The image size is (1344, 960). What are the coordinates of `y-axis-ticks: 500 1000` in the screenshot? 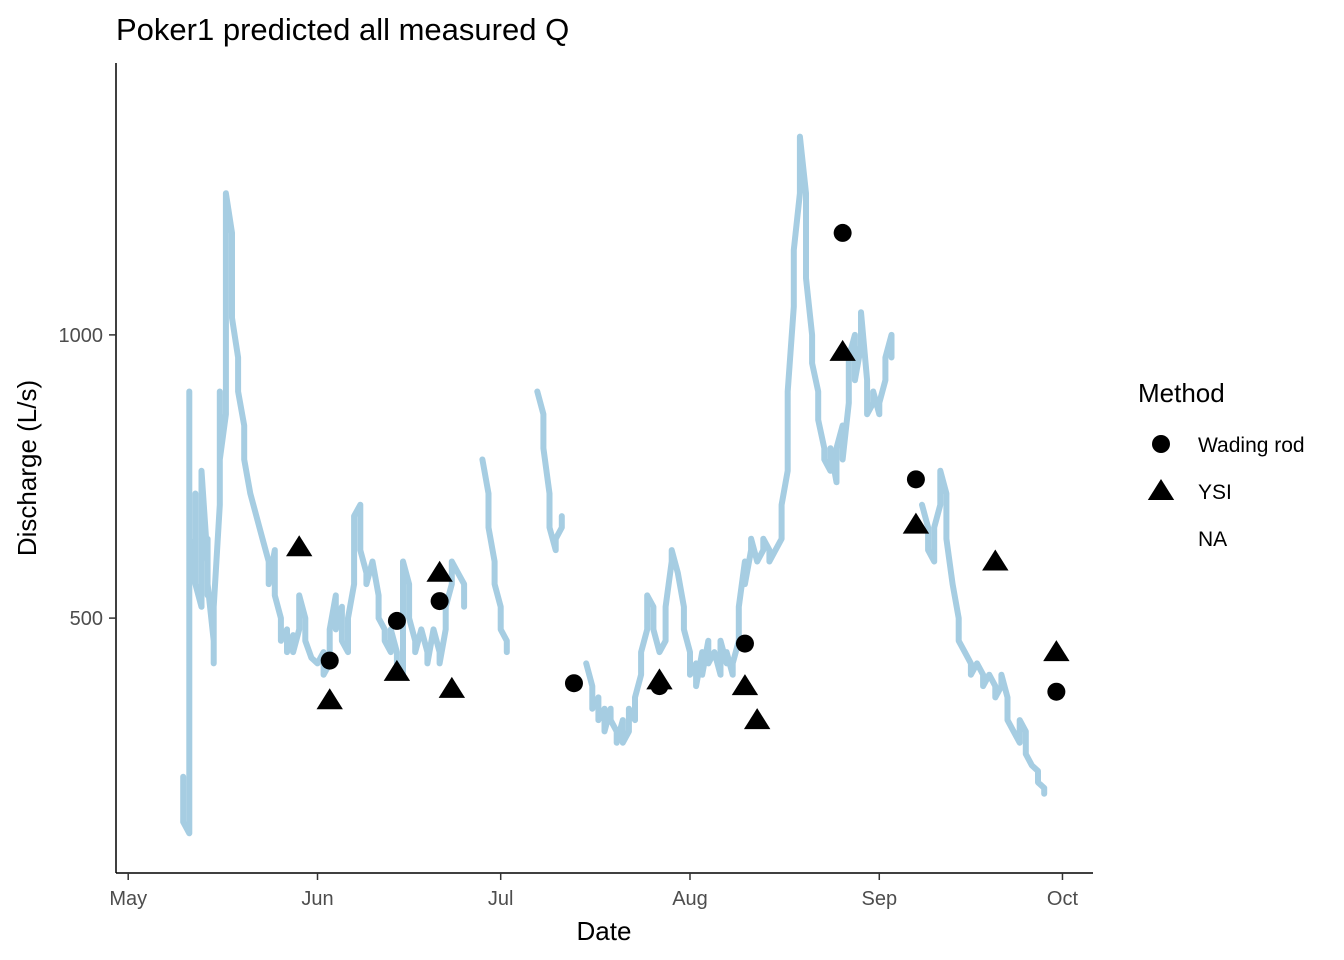 It's located at (87, 477).